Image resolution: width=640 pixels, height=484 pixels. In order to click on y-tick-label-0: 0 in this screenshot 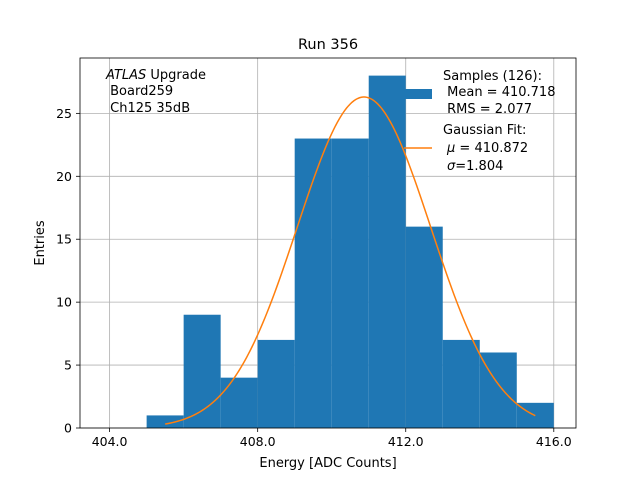, I will do `click(68, 428)`.